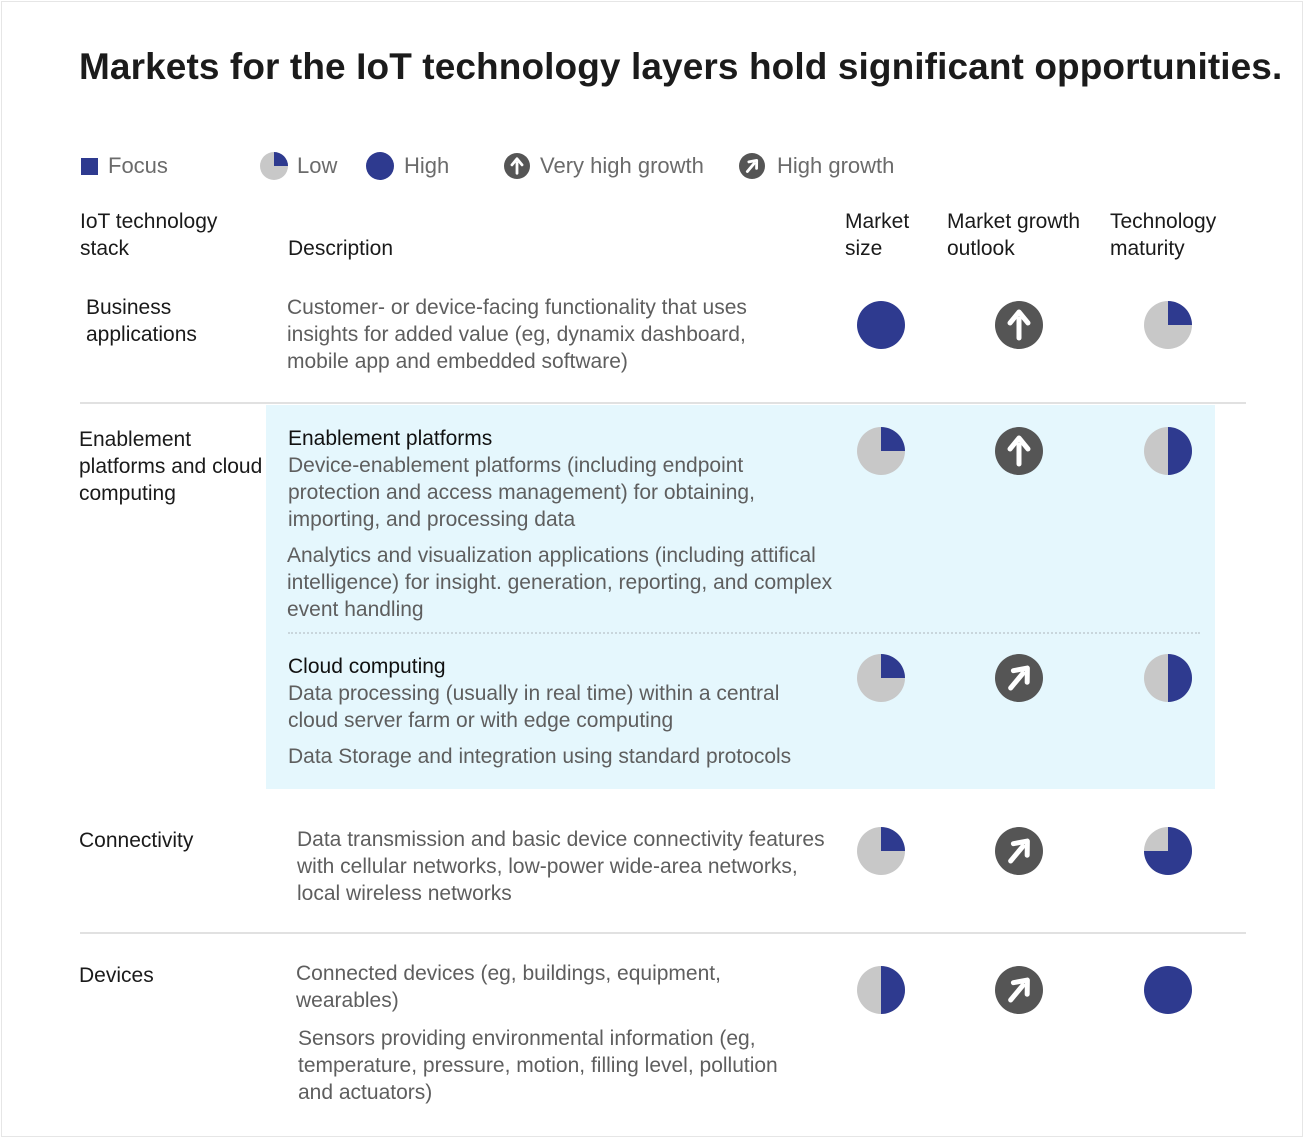  I want to click on stack-label-enablement: Enablement platforms and cloud computing, so click(171, 466).